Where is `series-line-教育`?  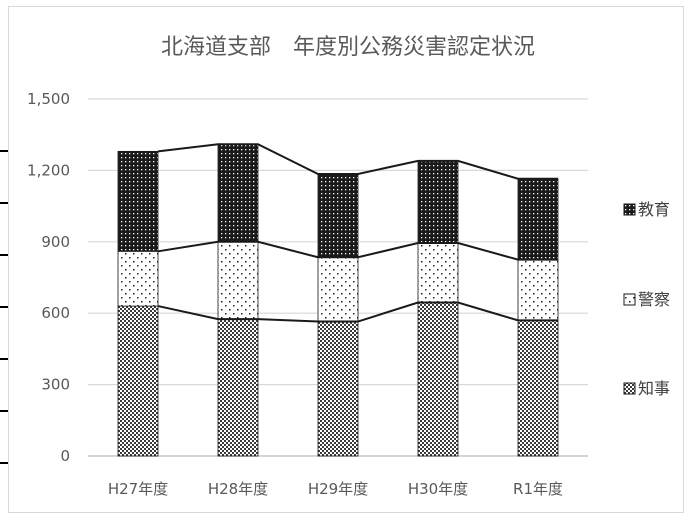 series-line-教育 is located at coordinates (357, 161).